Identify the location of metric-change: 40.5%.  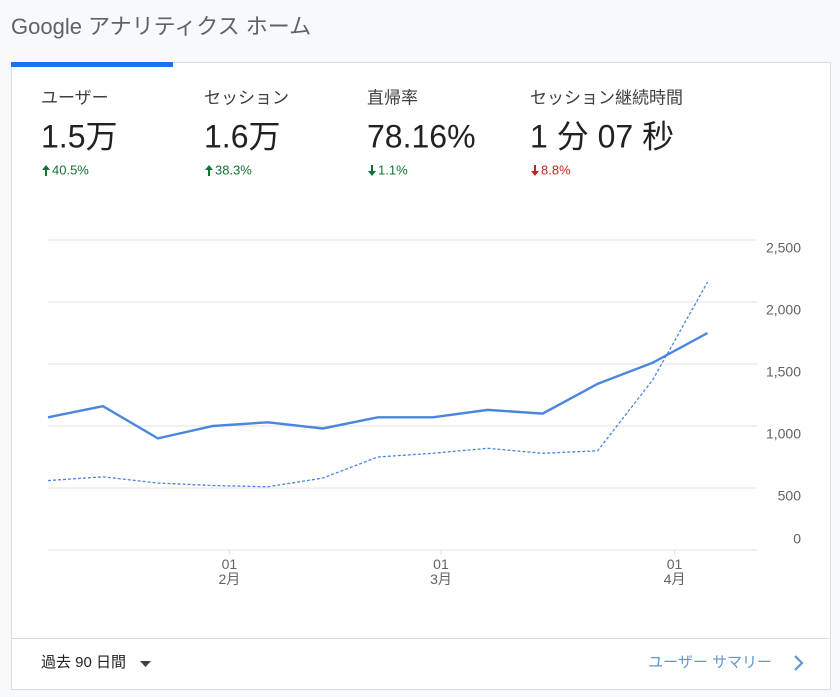
(70, 169).